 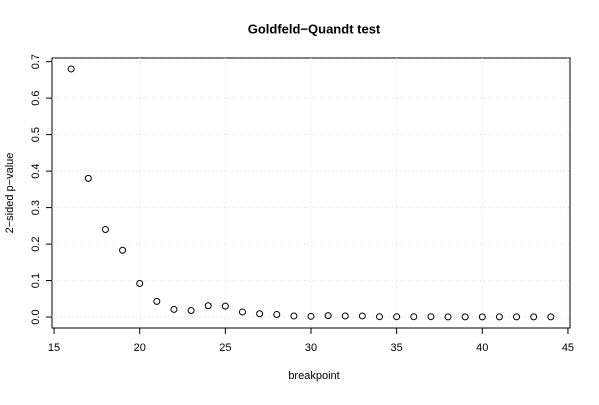 What do you see at coordinates (311, 348) in the screenshot?
I see `x-tick-label: 30` at bounding box center [311, 348].